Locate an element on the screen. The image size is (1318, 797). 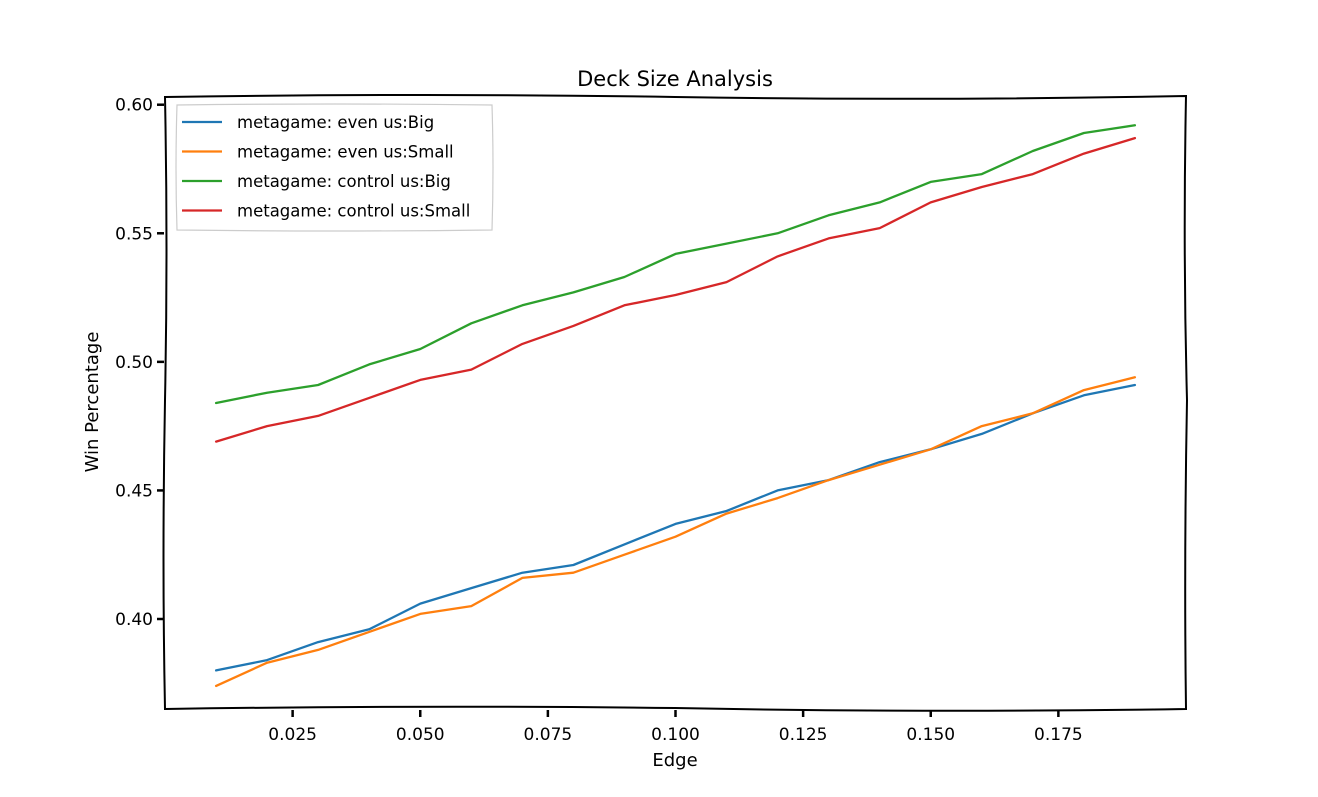
x-tick-label: 0.150 is located at coordinates (930, 735).